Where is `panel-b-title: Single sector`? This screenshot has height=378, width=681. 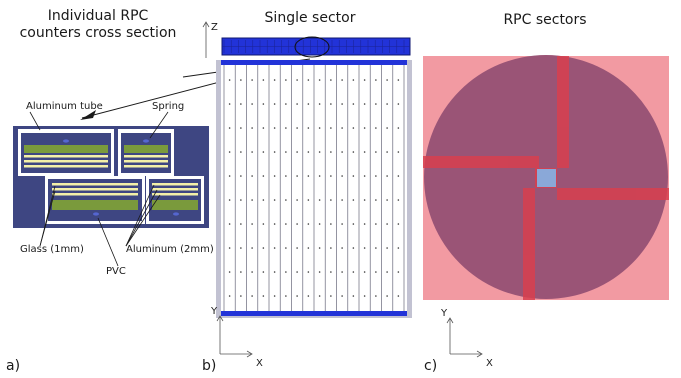
panel-b-title: Single sector is located at coordinates (310, 18).